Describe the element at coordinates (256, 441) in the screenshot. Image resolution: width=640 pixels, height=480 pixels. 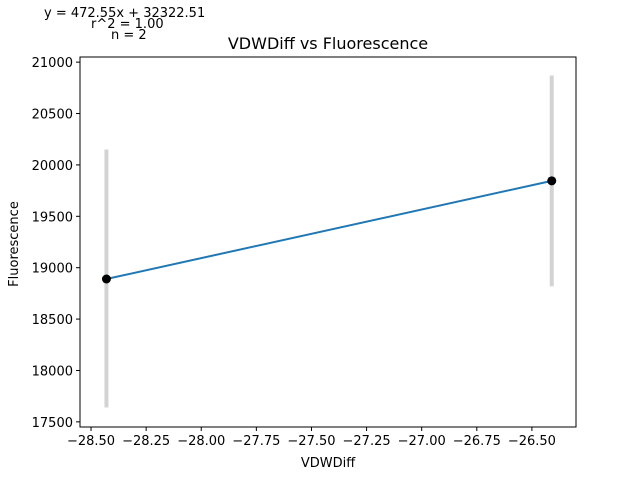
I see `x-tick-label: −27.75` at that location.